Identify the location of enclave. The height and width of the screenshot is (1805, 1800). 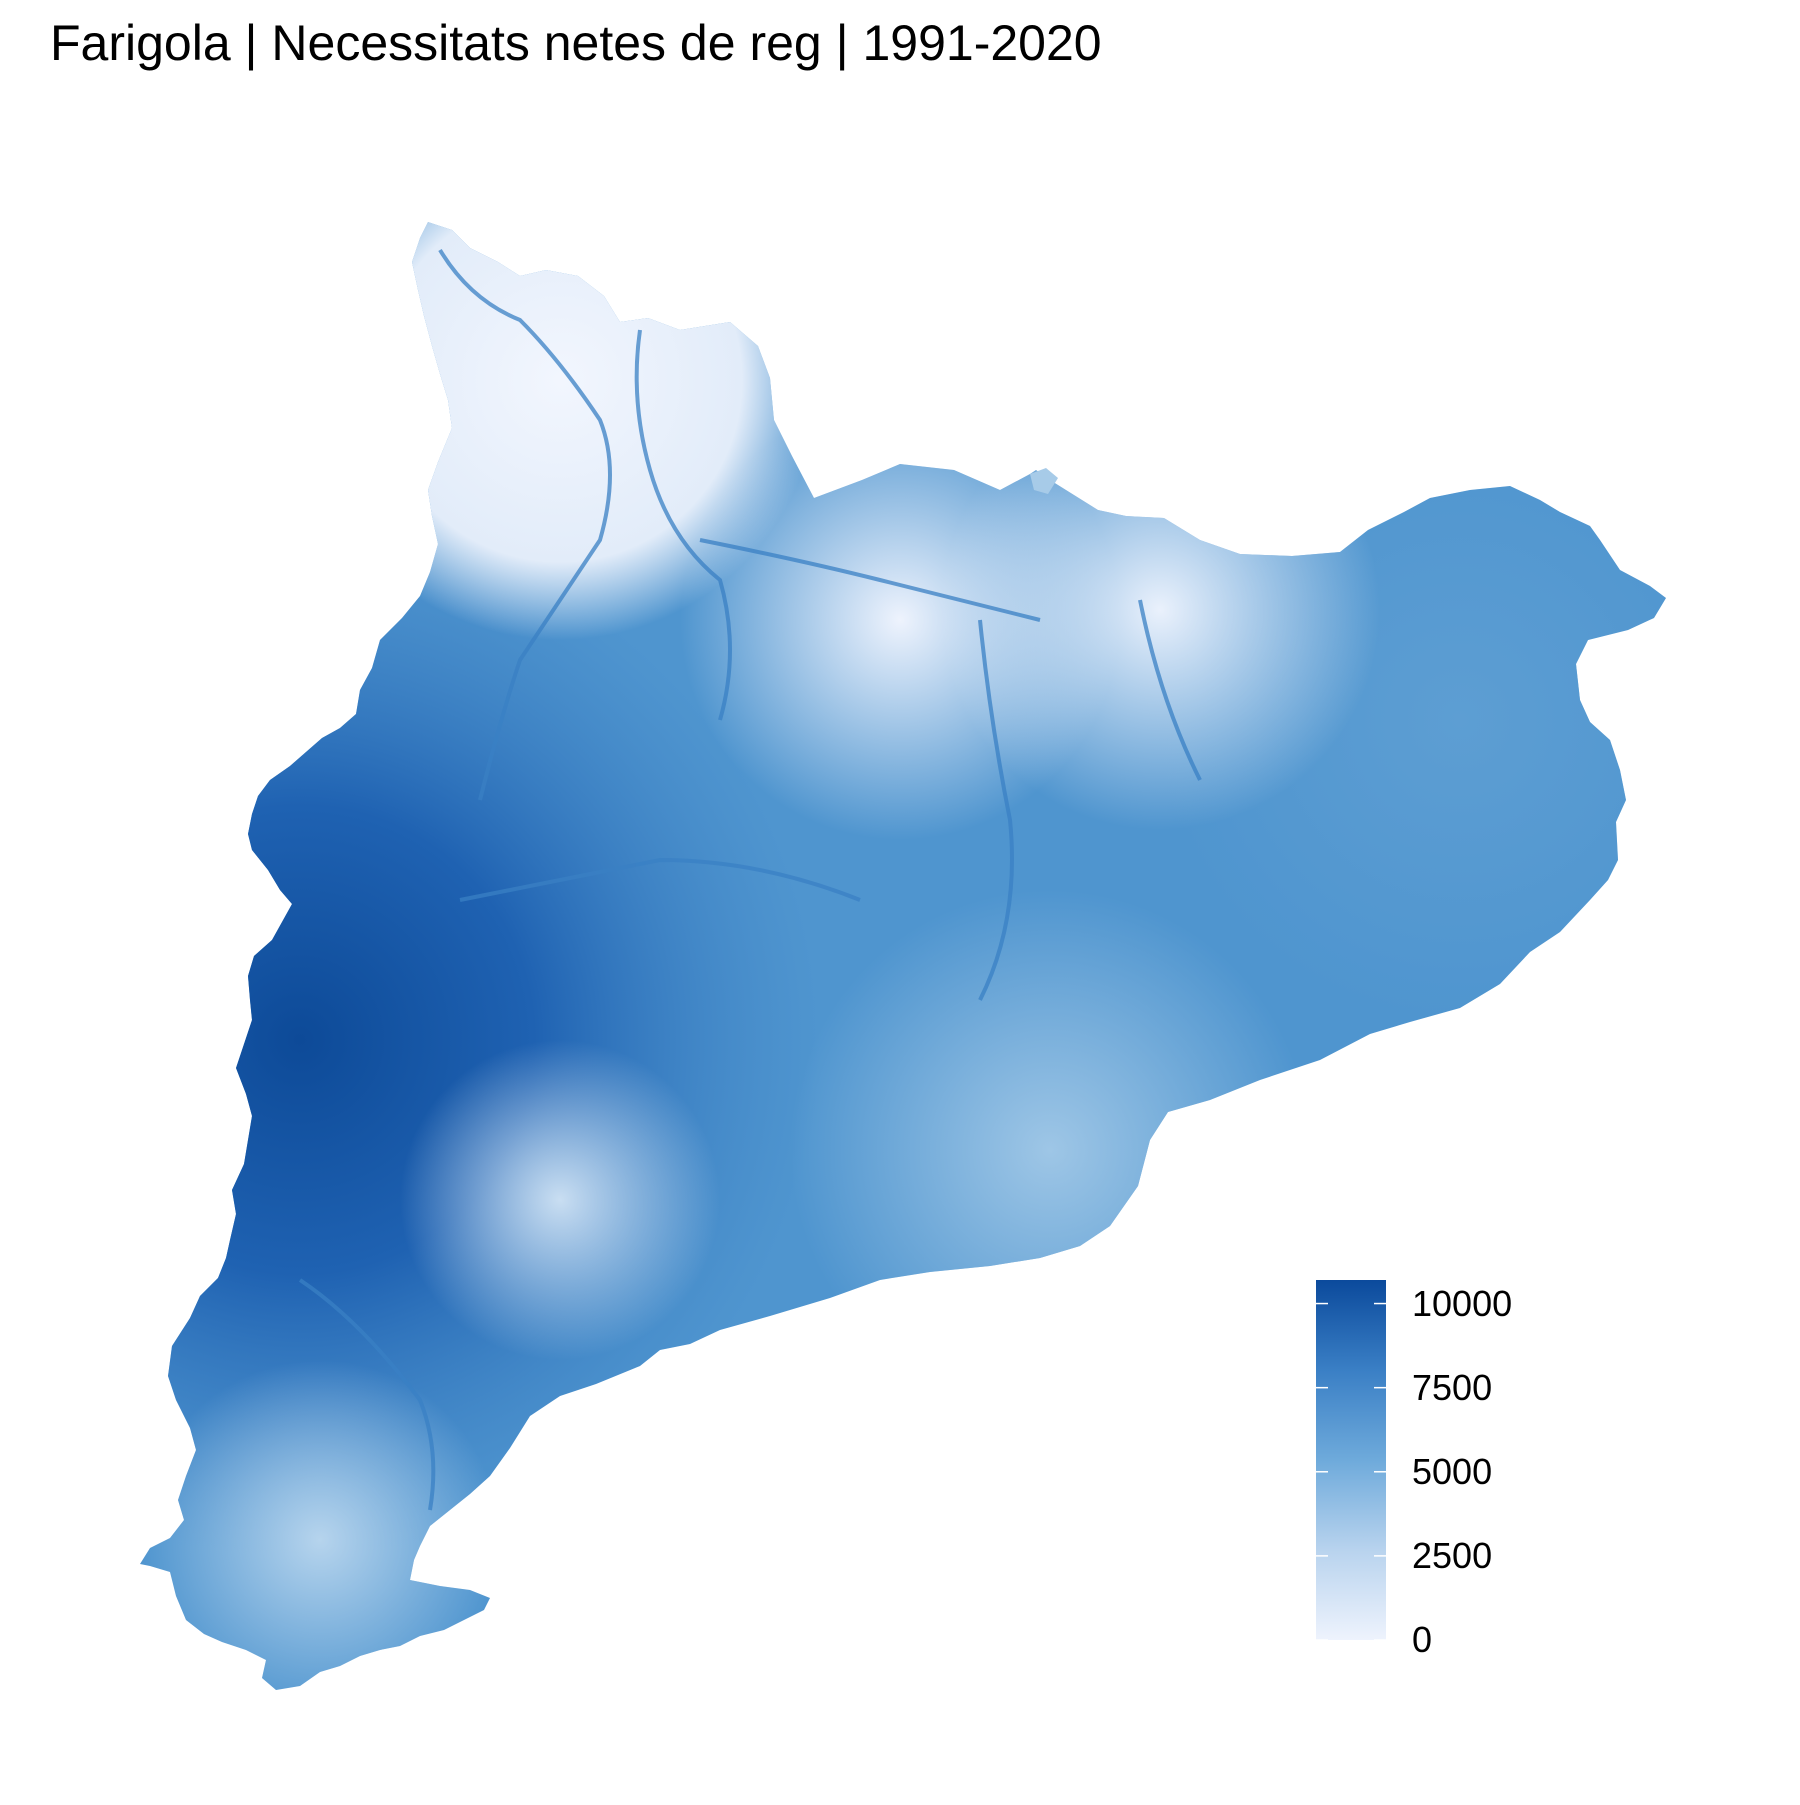
(1044, 481).